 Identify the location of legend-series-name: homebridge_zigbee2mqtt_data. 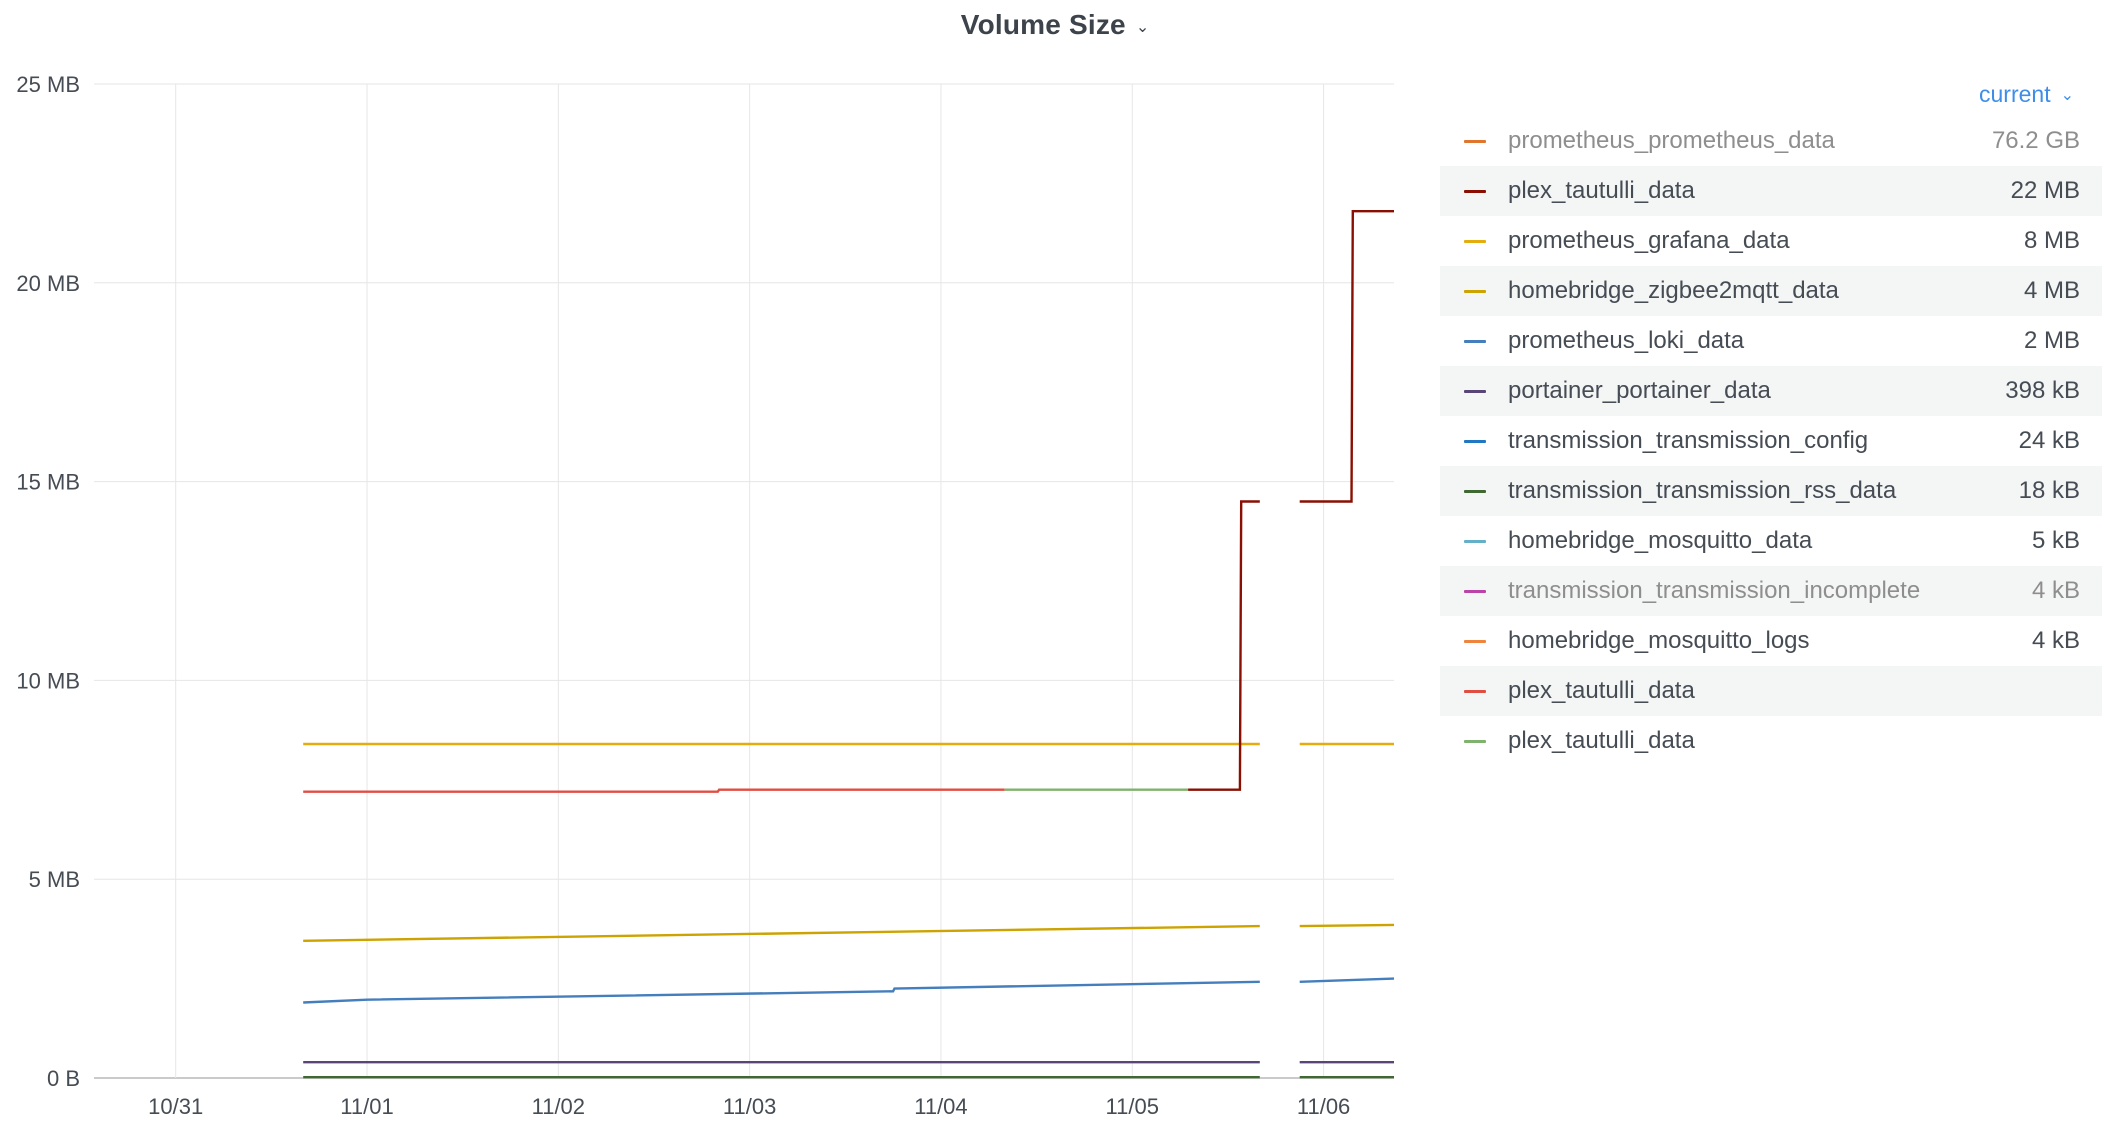
(1673, 290).